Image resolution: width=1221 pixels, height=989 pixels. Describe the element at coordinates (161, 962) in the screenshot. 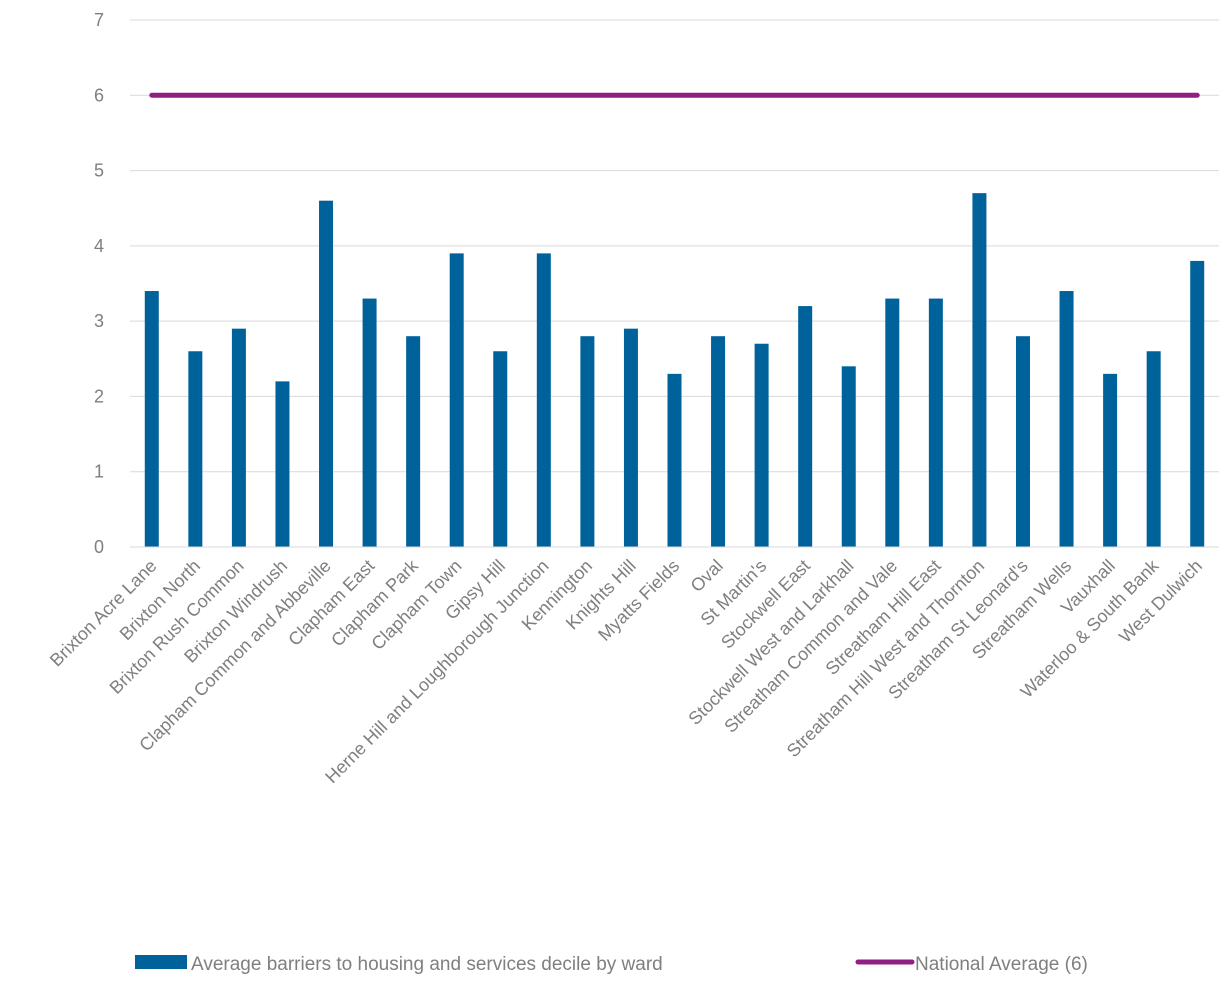

I see `legend-bar-swatch` at that location.